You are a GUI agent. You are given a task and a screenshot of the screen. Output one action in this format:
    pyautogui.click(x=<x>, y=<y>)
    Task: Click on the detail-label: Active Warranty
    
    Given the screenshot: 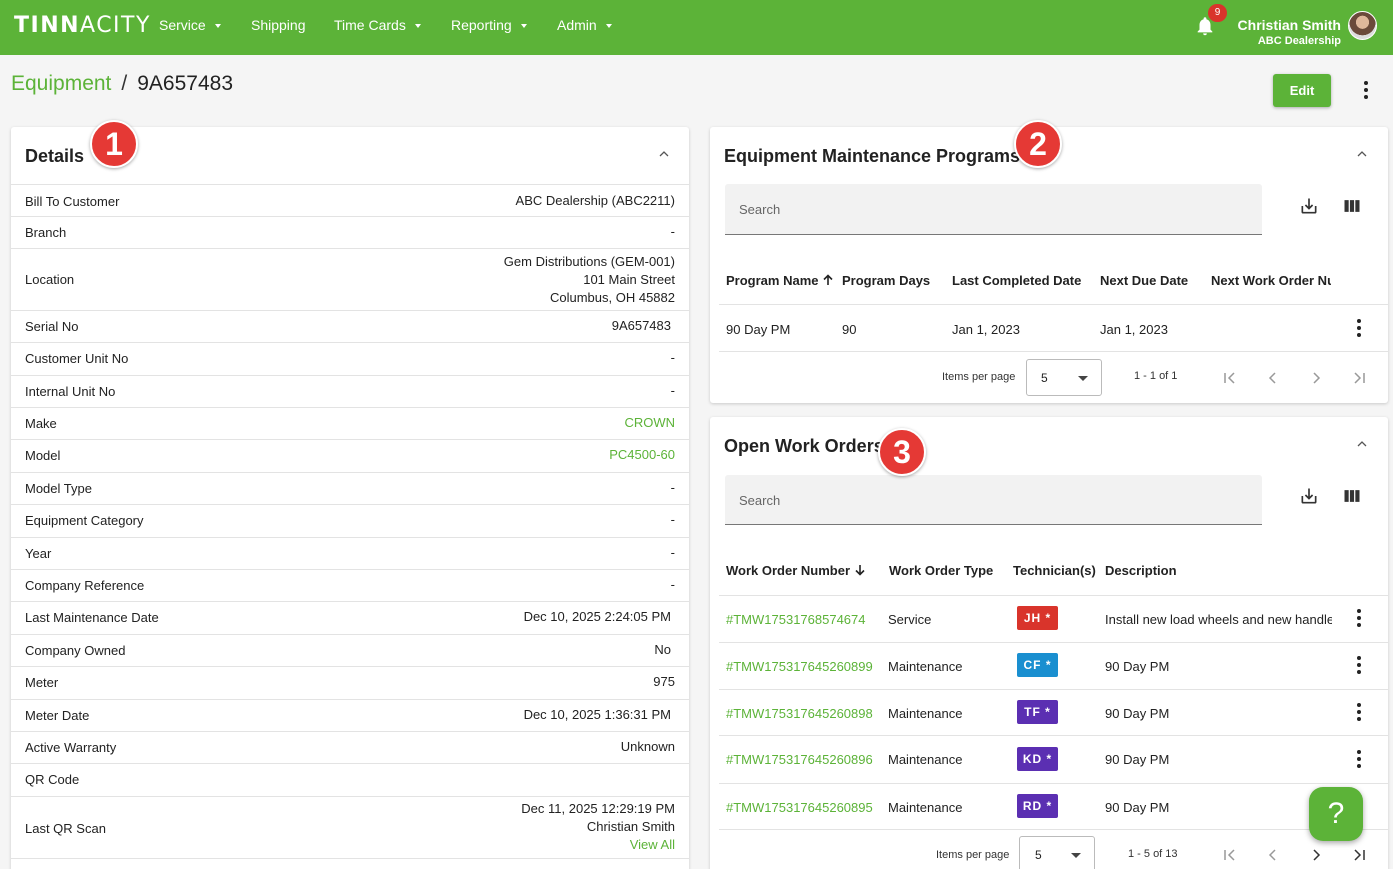 What is the action you would take?
    pyautogui.click(x=71, y=747)
    